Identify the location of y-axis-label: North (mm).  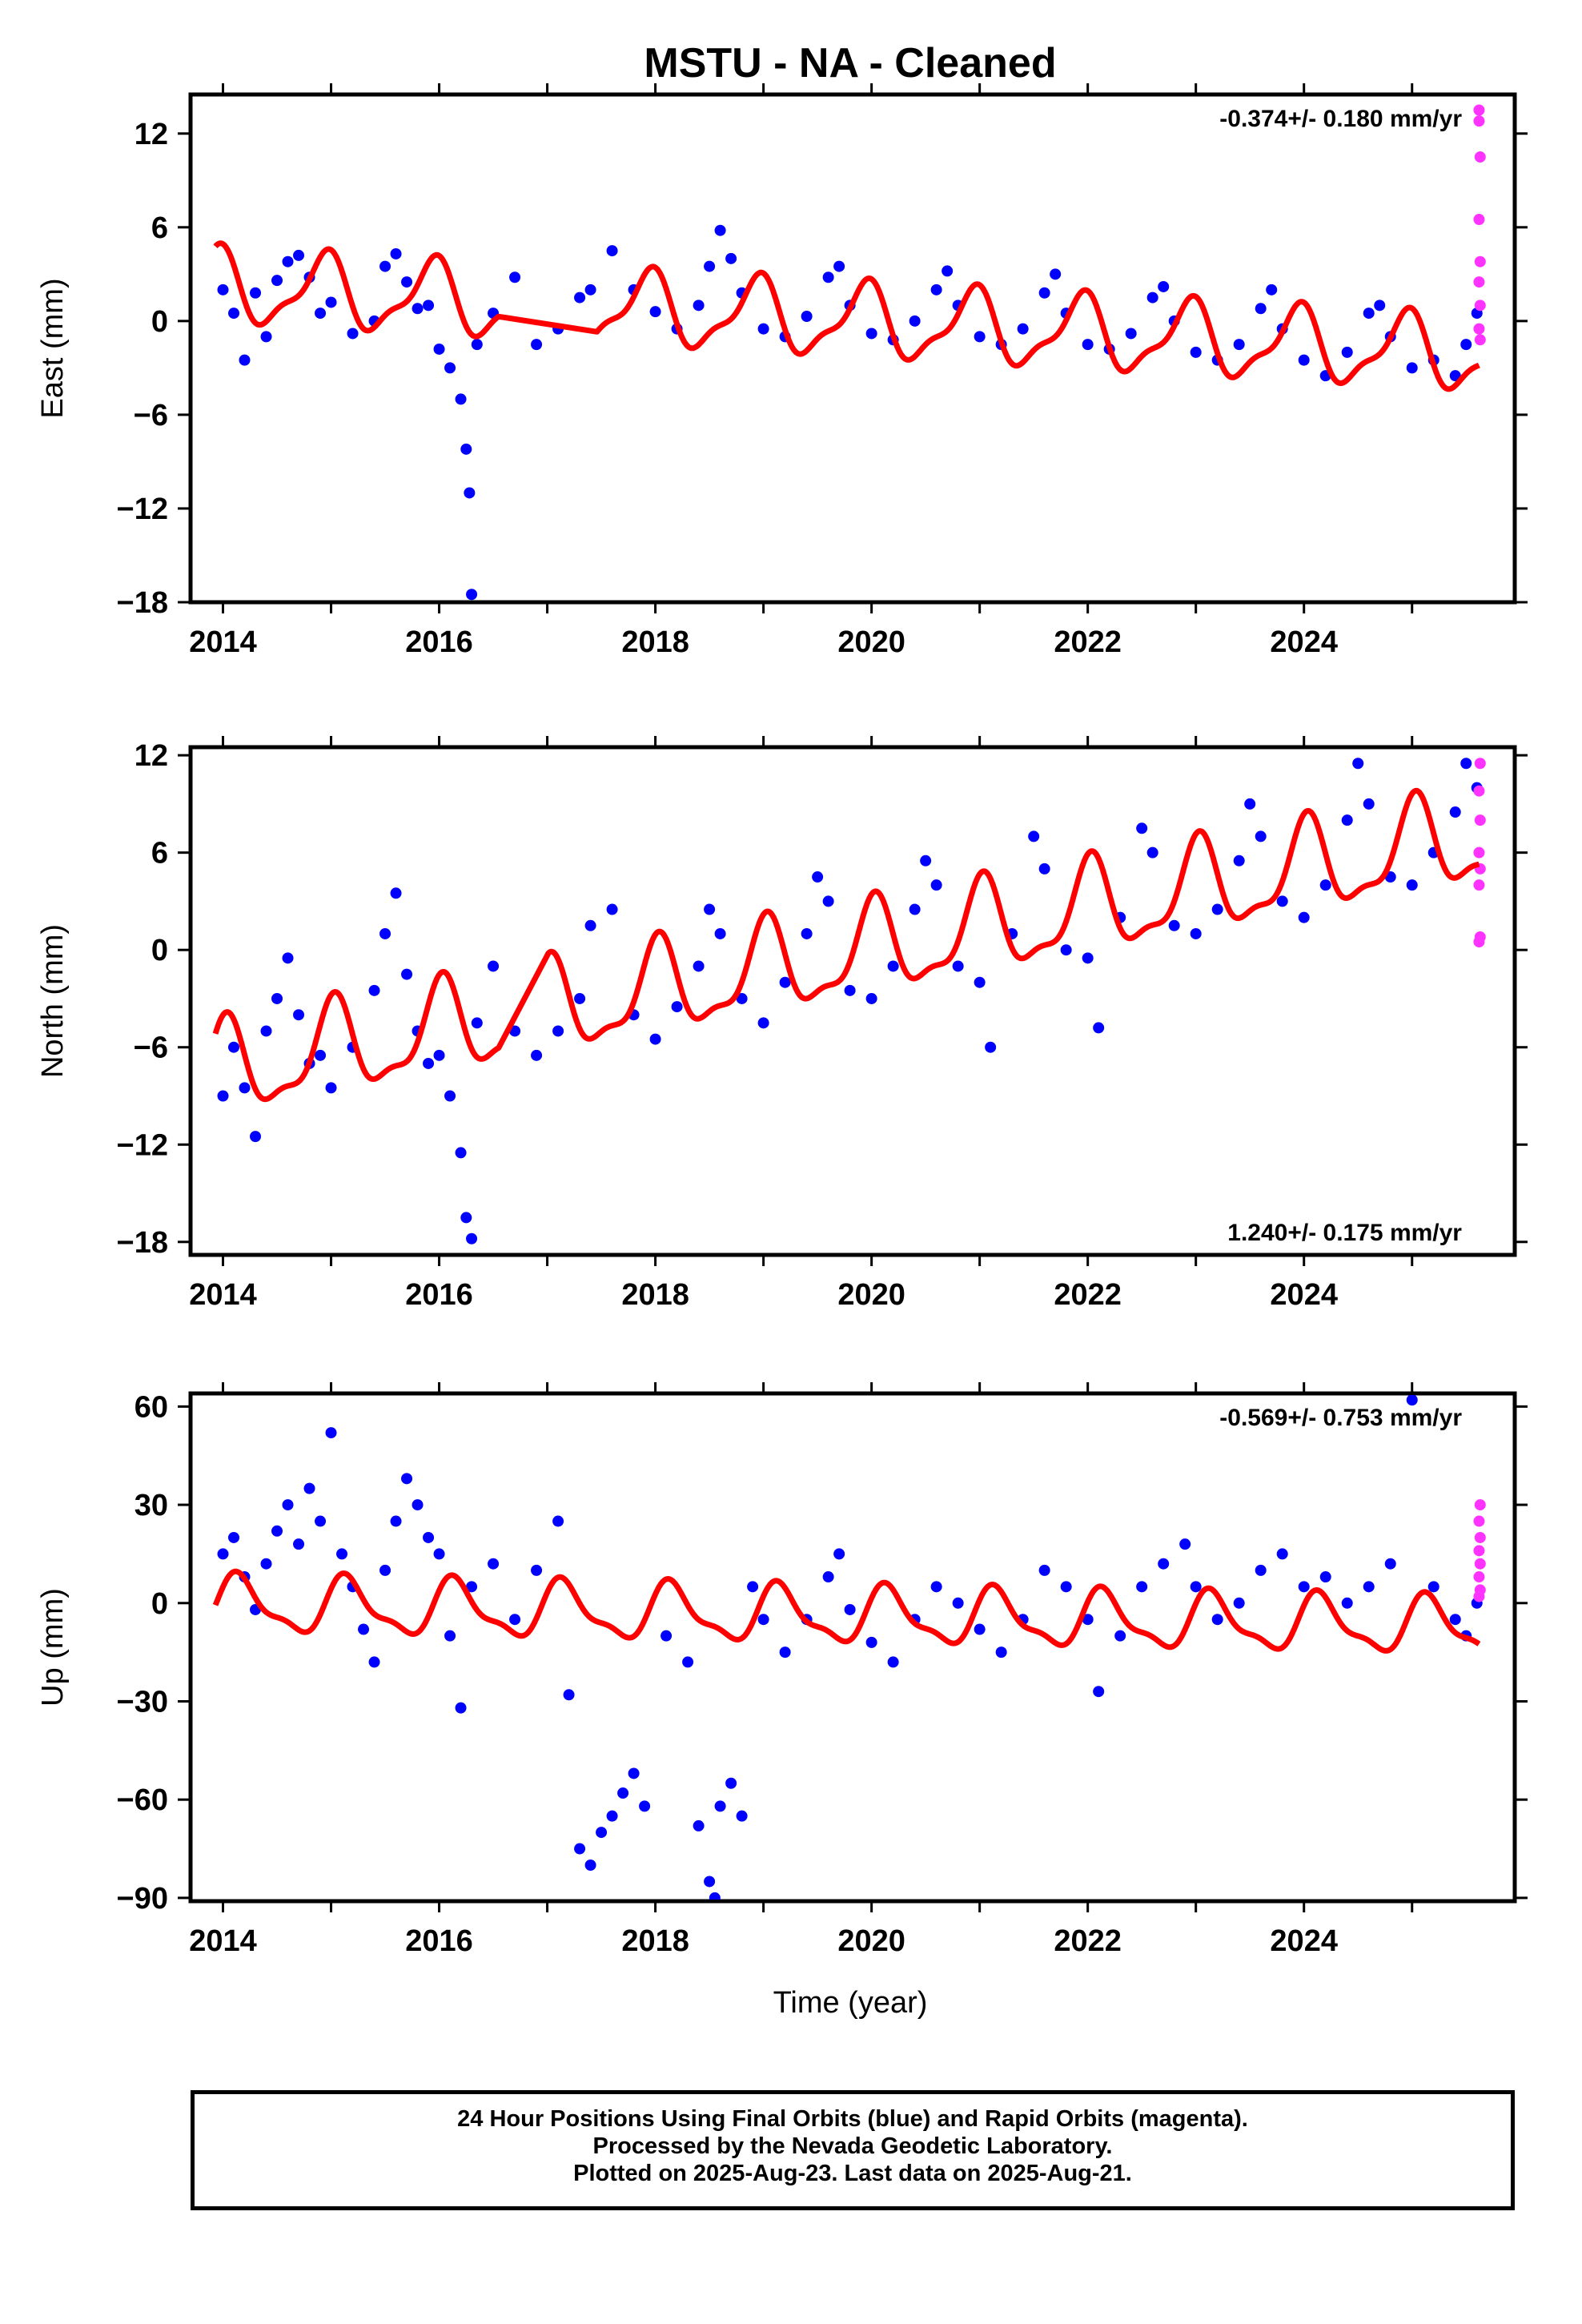
(53, 1001).